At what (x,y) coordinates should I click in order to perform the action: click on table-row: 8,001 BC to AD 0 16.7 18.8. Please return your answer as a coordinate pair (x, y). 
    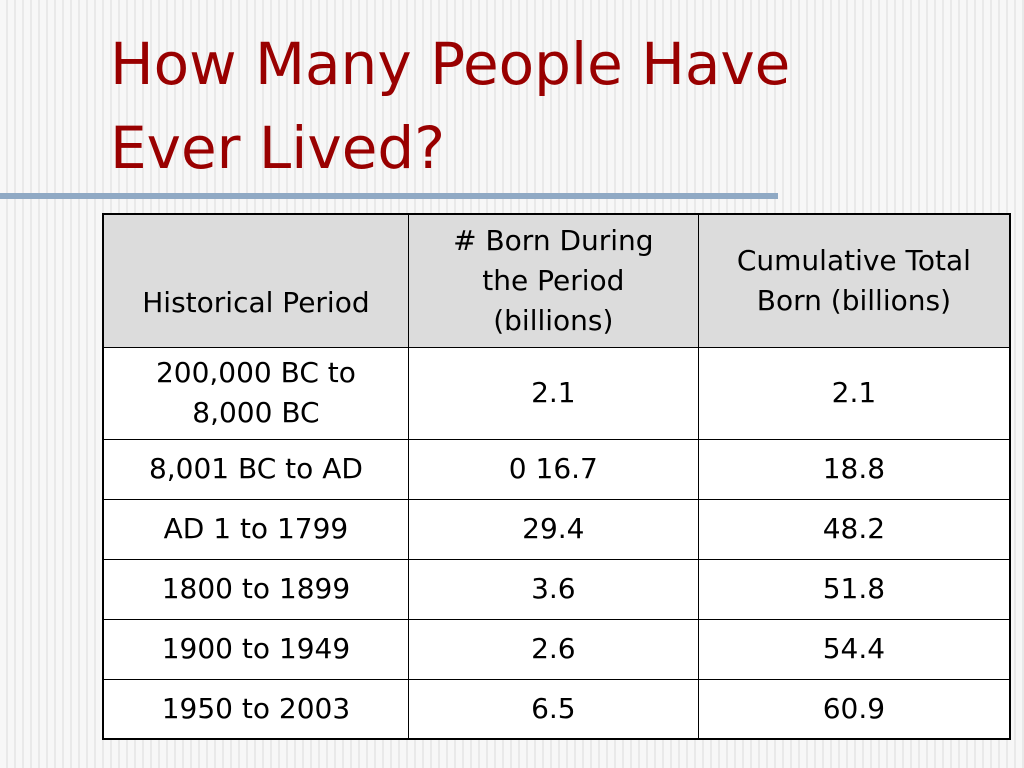
    Looking at the image, I should click on (556, 469).